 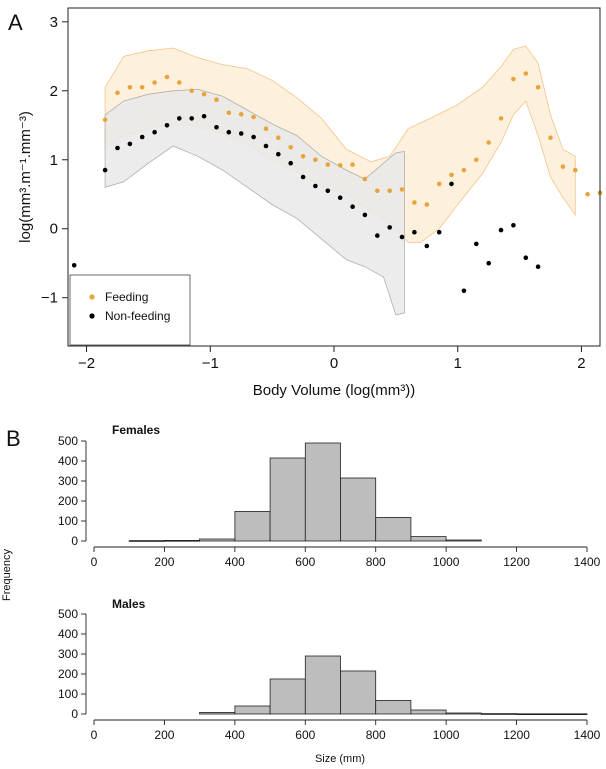 What do you see at coordinates (581, 363) in the screenshot?
I see `x-tick-label: 2` at bounding box center [581, 363].